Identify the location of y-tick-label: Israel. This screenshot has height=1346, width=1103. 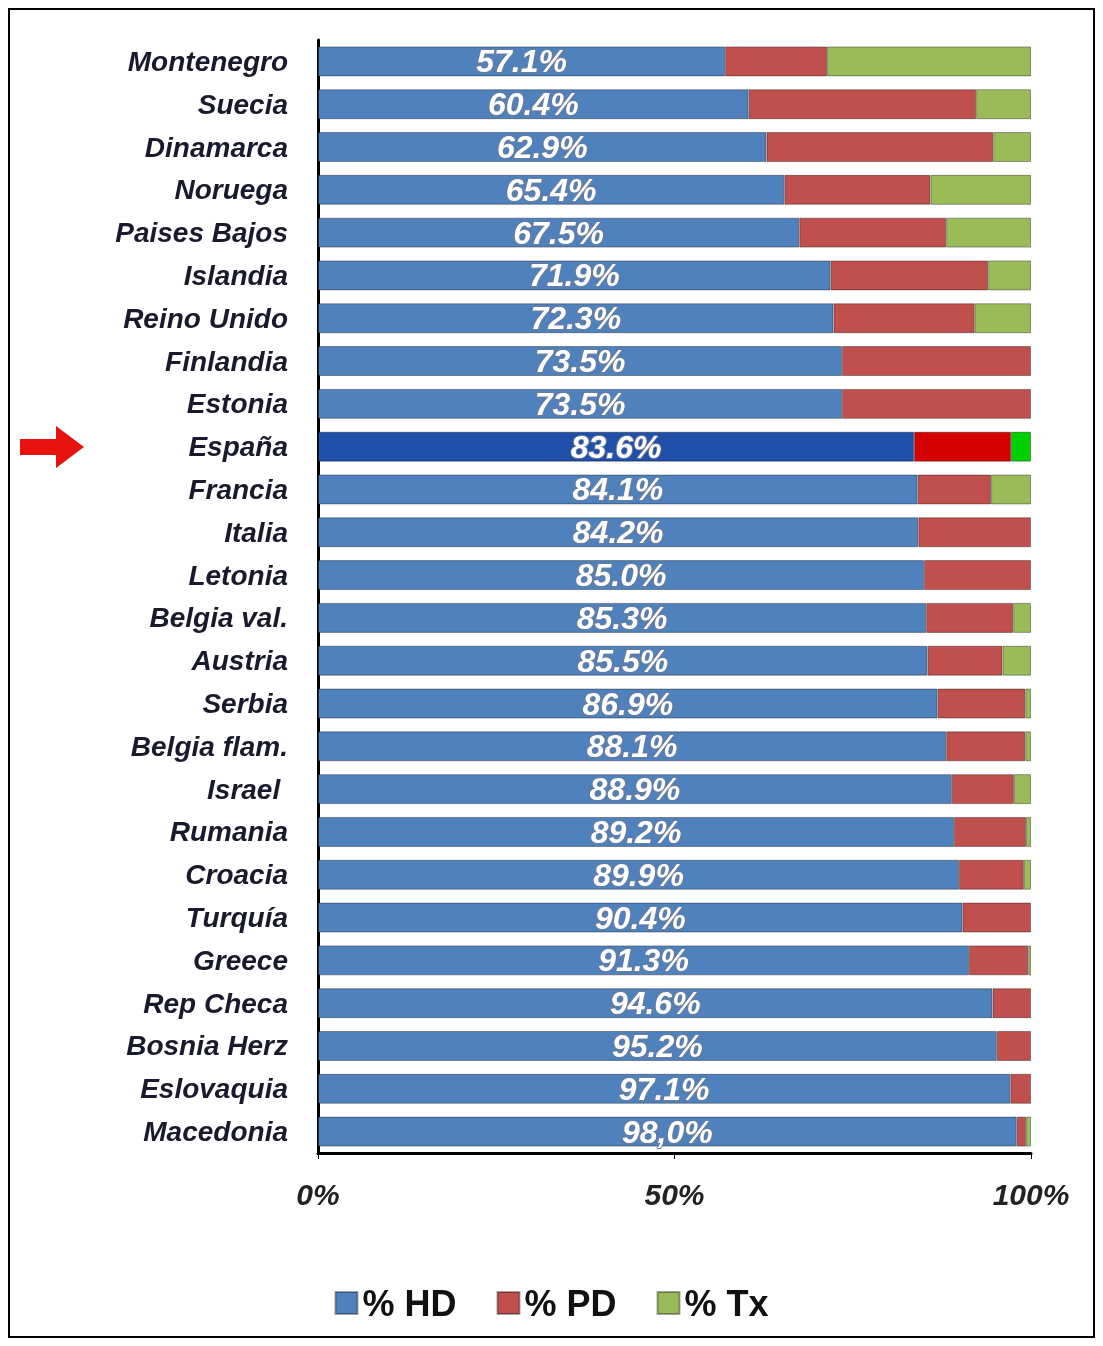
(247, 789).